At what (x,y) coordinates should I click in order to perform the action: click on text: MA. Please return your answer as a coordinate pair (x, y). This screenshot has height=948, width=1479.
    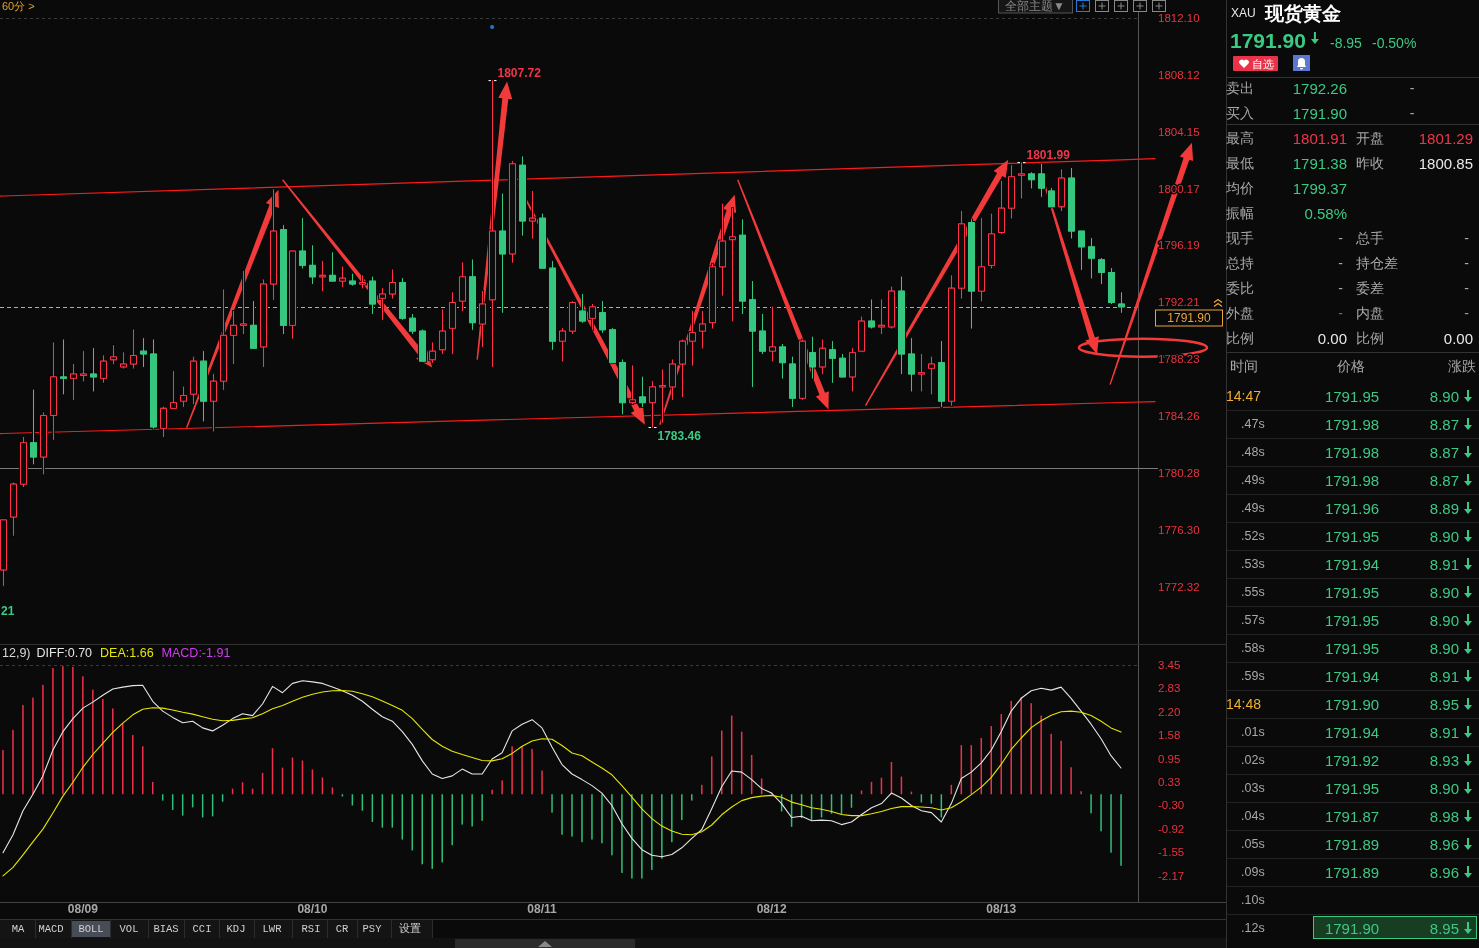
    Looking at the image, I should click on (18, 929).